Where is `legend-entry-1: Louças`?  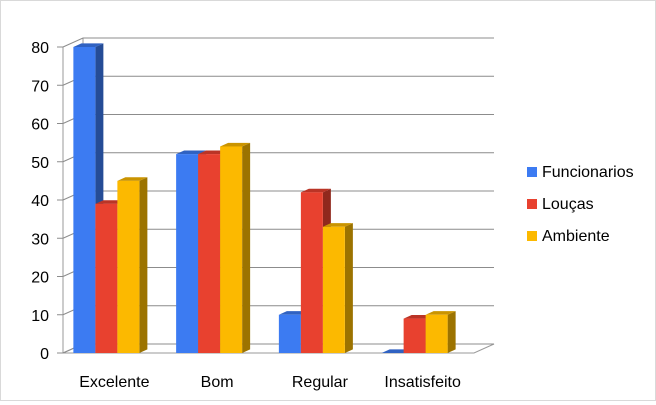 legend-entry-1: Louças is located at coordinates (560, 204).